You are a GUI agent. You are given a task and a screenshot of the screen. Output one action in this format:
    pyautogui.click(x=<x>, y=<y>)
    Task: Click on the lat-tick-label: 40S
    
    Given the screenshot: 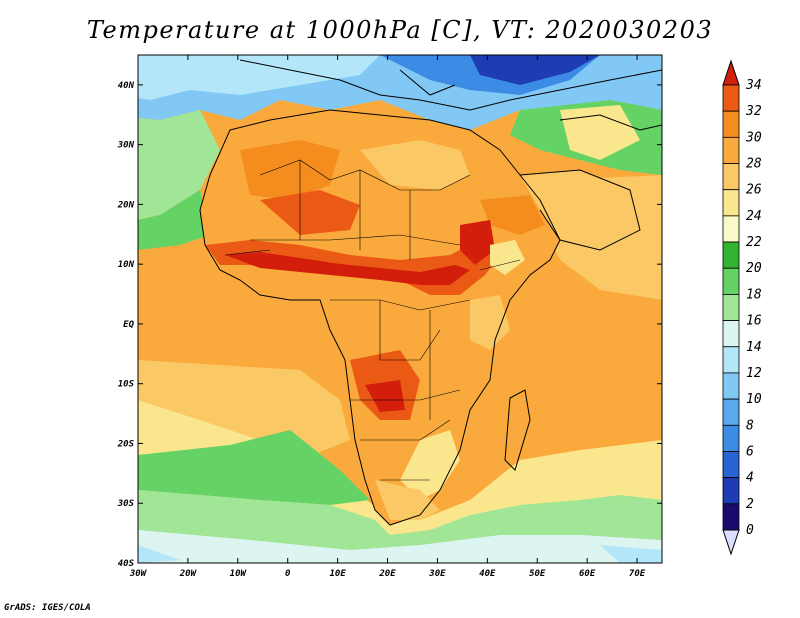 What is the action you would take?
    pyautogui.click(x=126, y=564)
    